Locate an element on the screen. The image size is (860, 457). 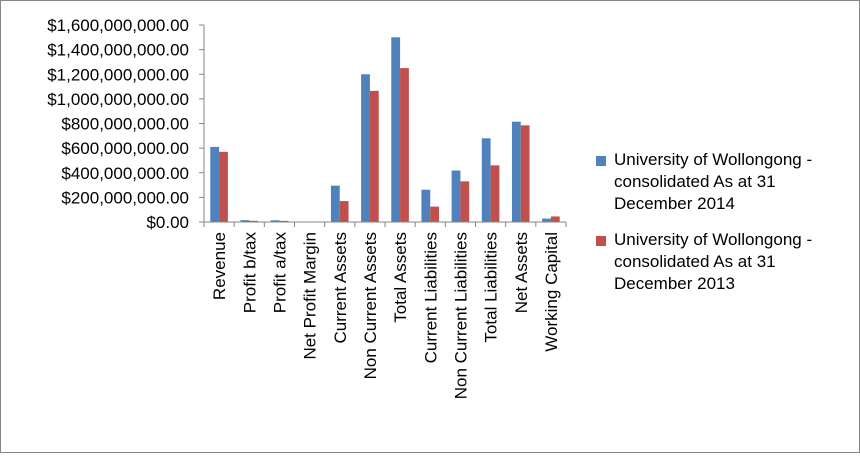
y-tick-label: $200,000,000.00 is located at coordinates (125, 197).